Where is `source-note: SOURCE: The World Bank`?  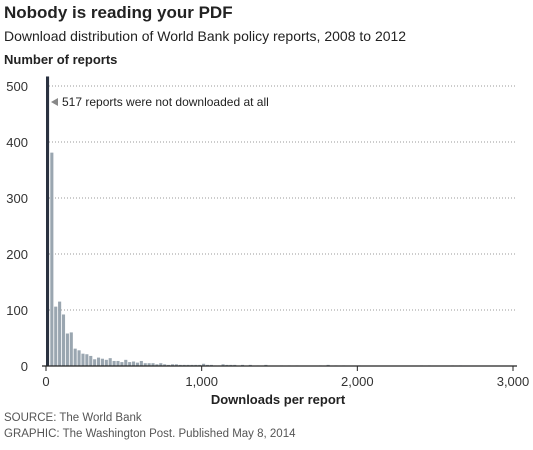
source-note: SOURCE: The World Bank is located at coordinates (73, 418).